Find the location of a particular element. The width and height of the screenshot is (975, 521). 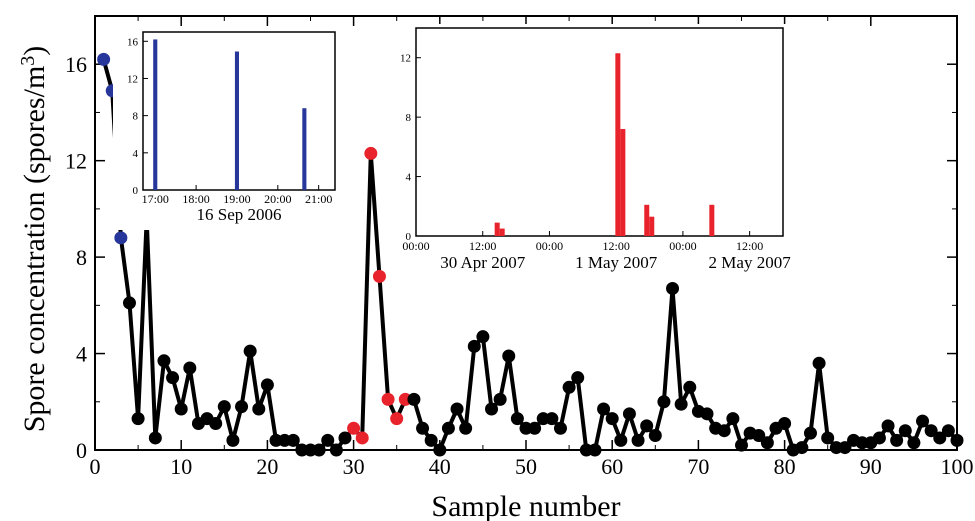

x-tick-label: 50 is located at coordinates (526, 466).